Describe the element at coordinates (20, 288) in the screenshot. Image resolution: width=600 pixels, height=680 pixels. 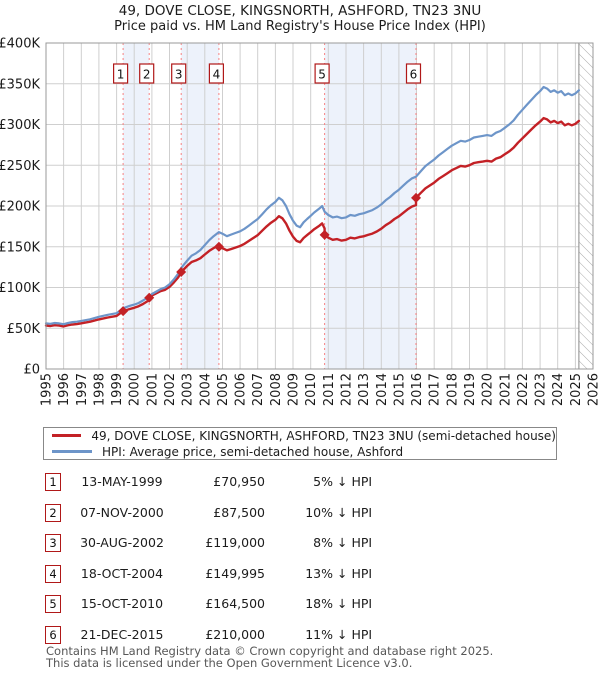
I see `y-tick-label: £100K` at that location.